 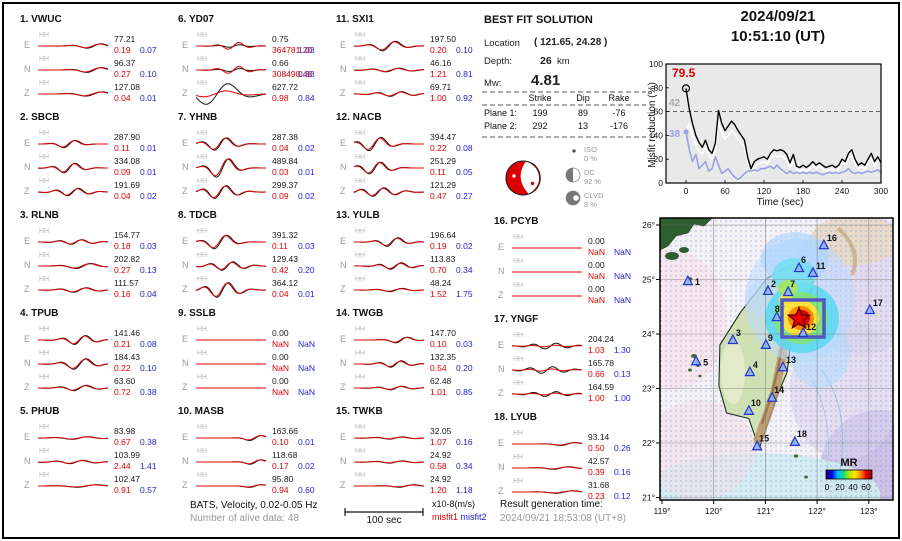 I want to click on peak-amplitude: 184.43, so click(x=127, y=357).